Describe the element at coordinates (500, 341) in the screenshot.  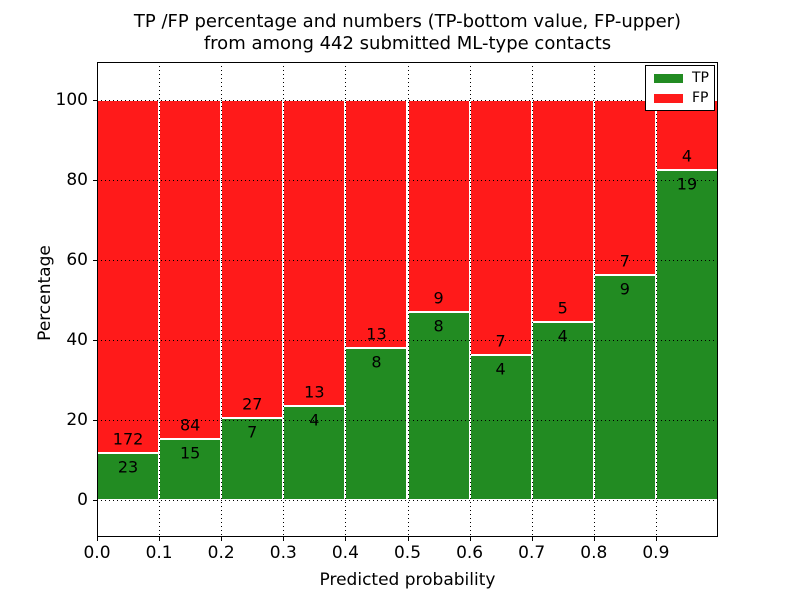
I see `bar-label-fp-6: 7` at that location.